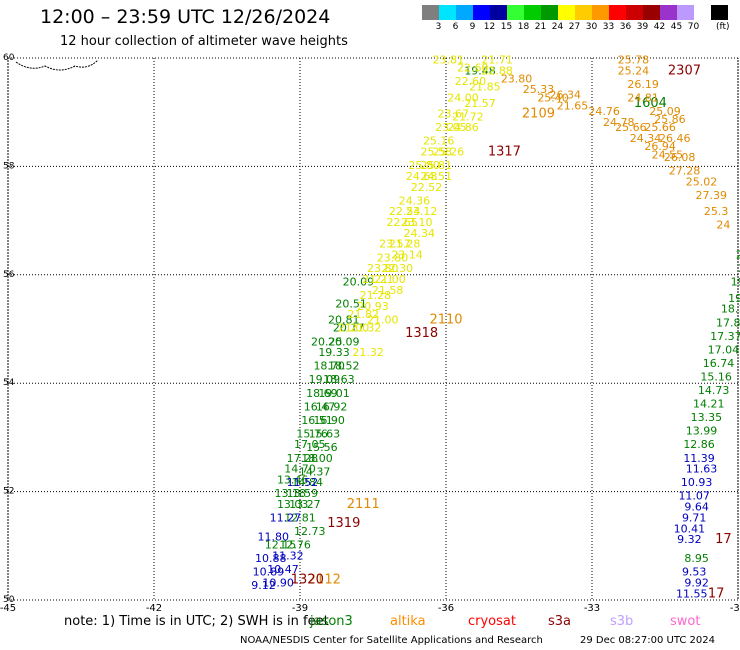 This screenshot has height=650, width=740. I want to click on wave-height-label: 10.90, so click(278, 582).